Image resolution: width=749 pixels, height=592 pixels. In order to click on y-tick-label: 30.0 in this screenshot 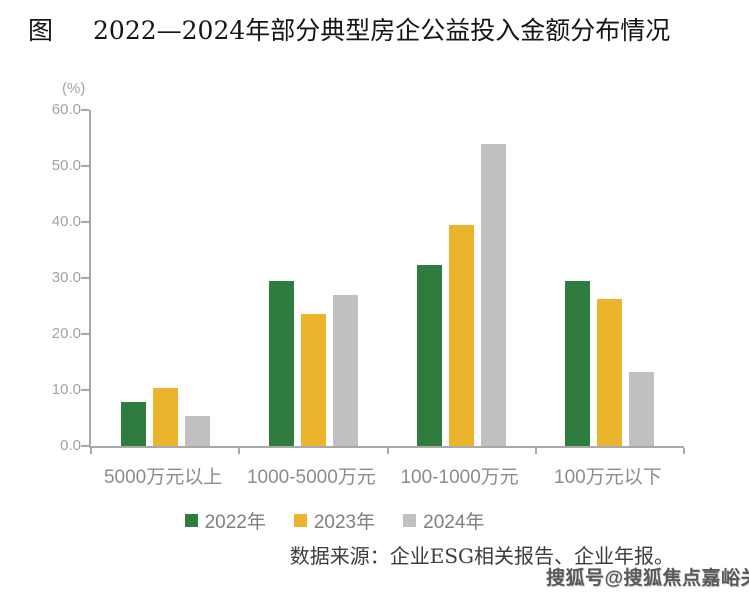, I will do `click(66, 277)`.